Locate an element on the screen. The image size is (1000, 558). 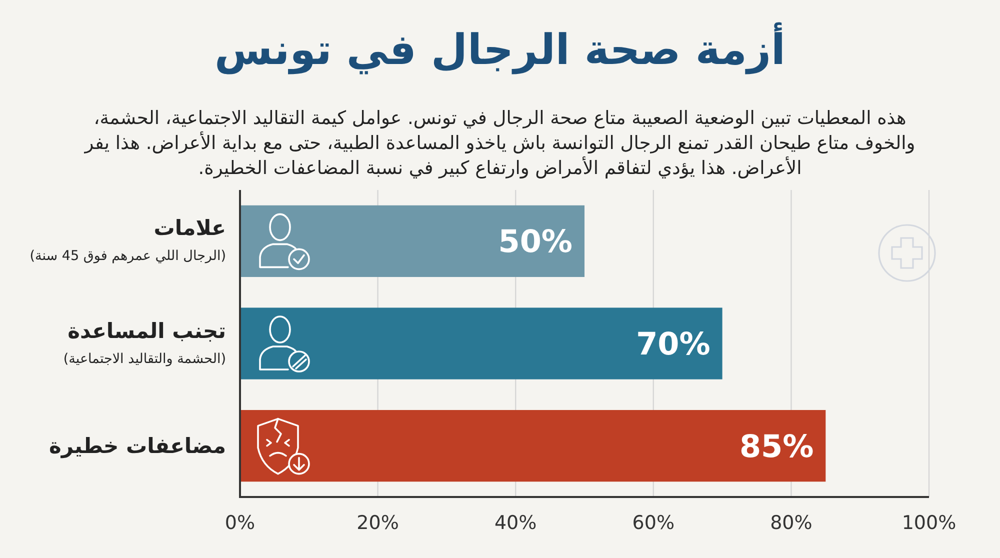
data-label: 50% is located at coordinates (535, 242).